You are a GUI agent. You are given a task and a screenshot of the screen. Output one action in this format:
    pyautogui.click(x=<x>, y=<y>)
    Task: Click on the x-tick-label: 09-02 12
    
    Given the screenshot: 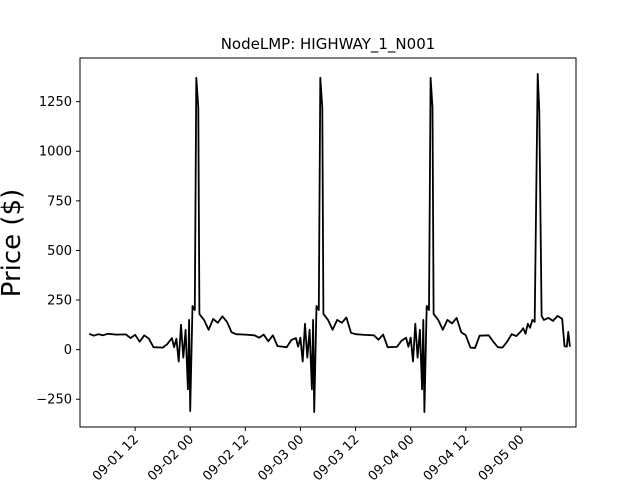 What is the action you would take?
    pyautogui.click(x=226, y=456)
    